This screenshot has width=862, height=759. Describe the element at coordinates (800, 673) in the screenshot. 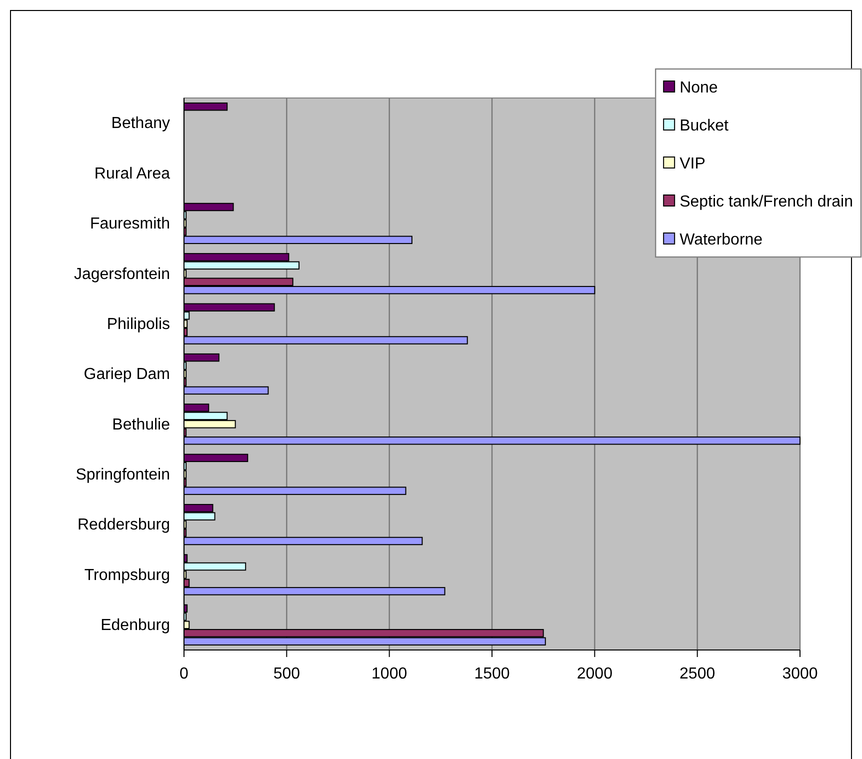

I see `x-tick-label: 3000` at that location.